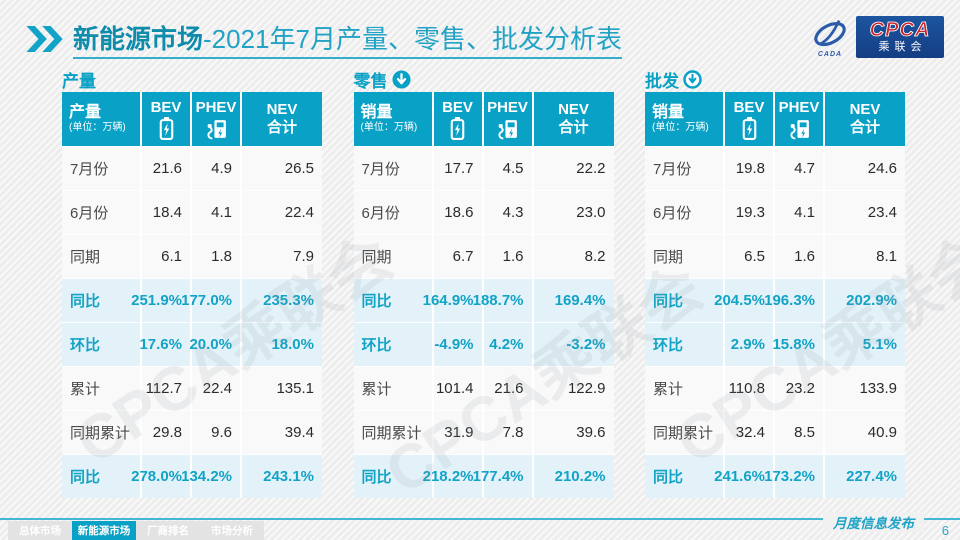 The image size is (960, 540). I want to click on cell-nev: 39.6, so click(573, 432).